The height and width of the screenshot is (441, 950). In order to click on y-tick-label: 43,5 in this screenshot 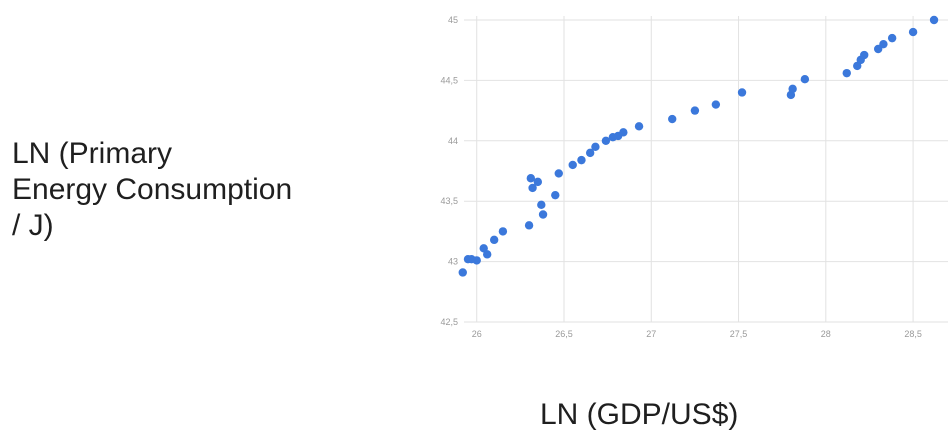, I will do `click(449, 201)`.